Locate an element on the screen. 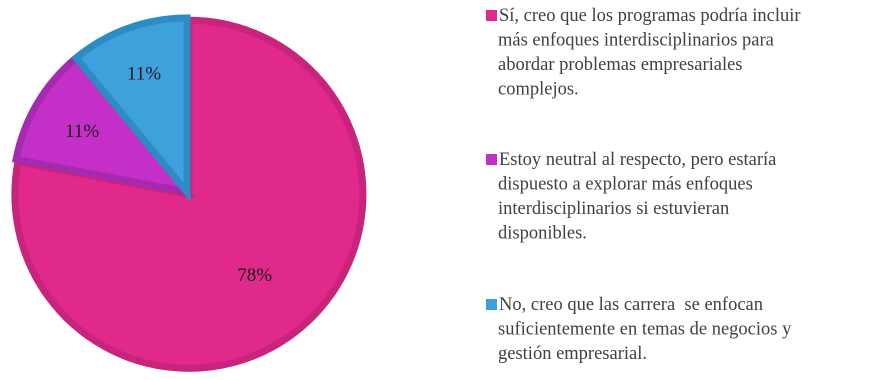 The image size is (894, 380). slice-label-2: 11% is located at coordinates (82, 131).